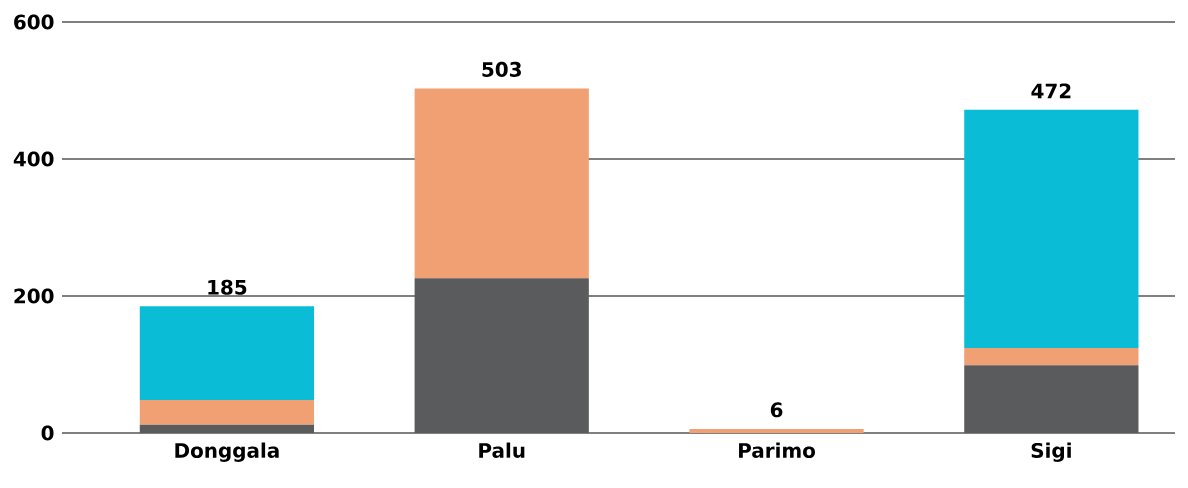  What do you see at coordinates (227, 452) in the screenshot?
I see `x-tick-label: Donggala` at bounding box center [227, 452].